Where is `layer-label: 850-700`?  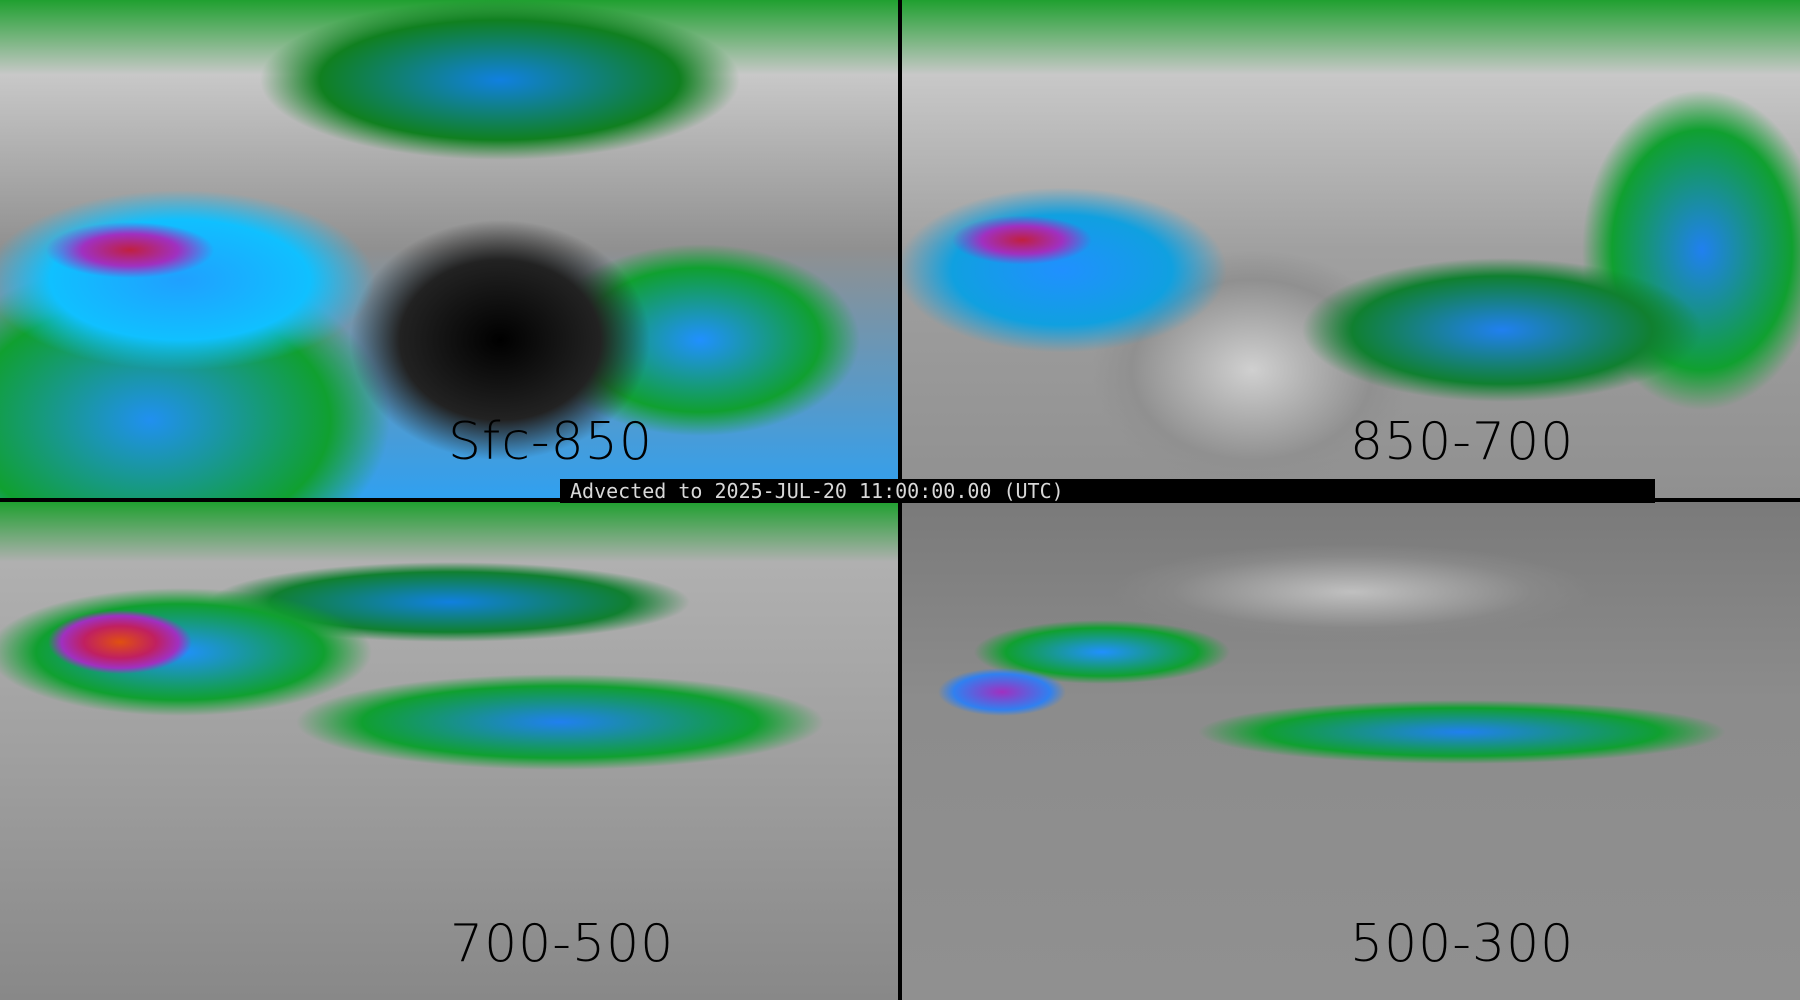 layer-label: 850-700 is located at coordinates (1462, 442).